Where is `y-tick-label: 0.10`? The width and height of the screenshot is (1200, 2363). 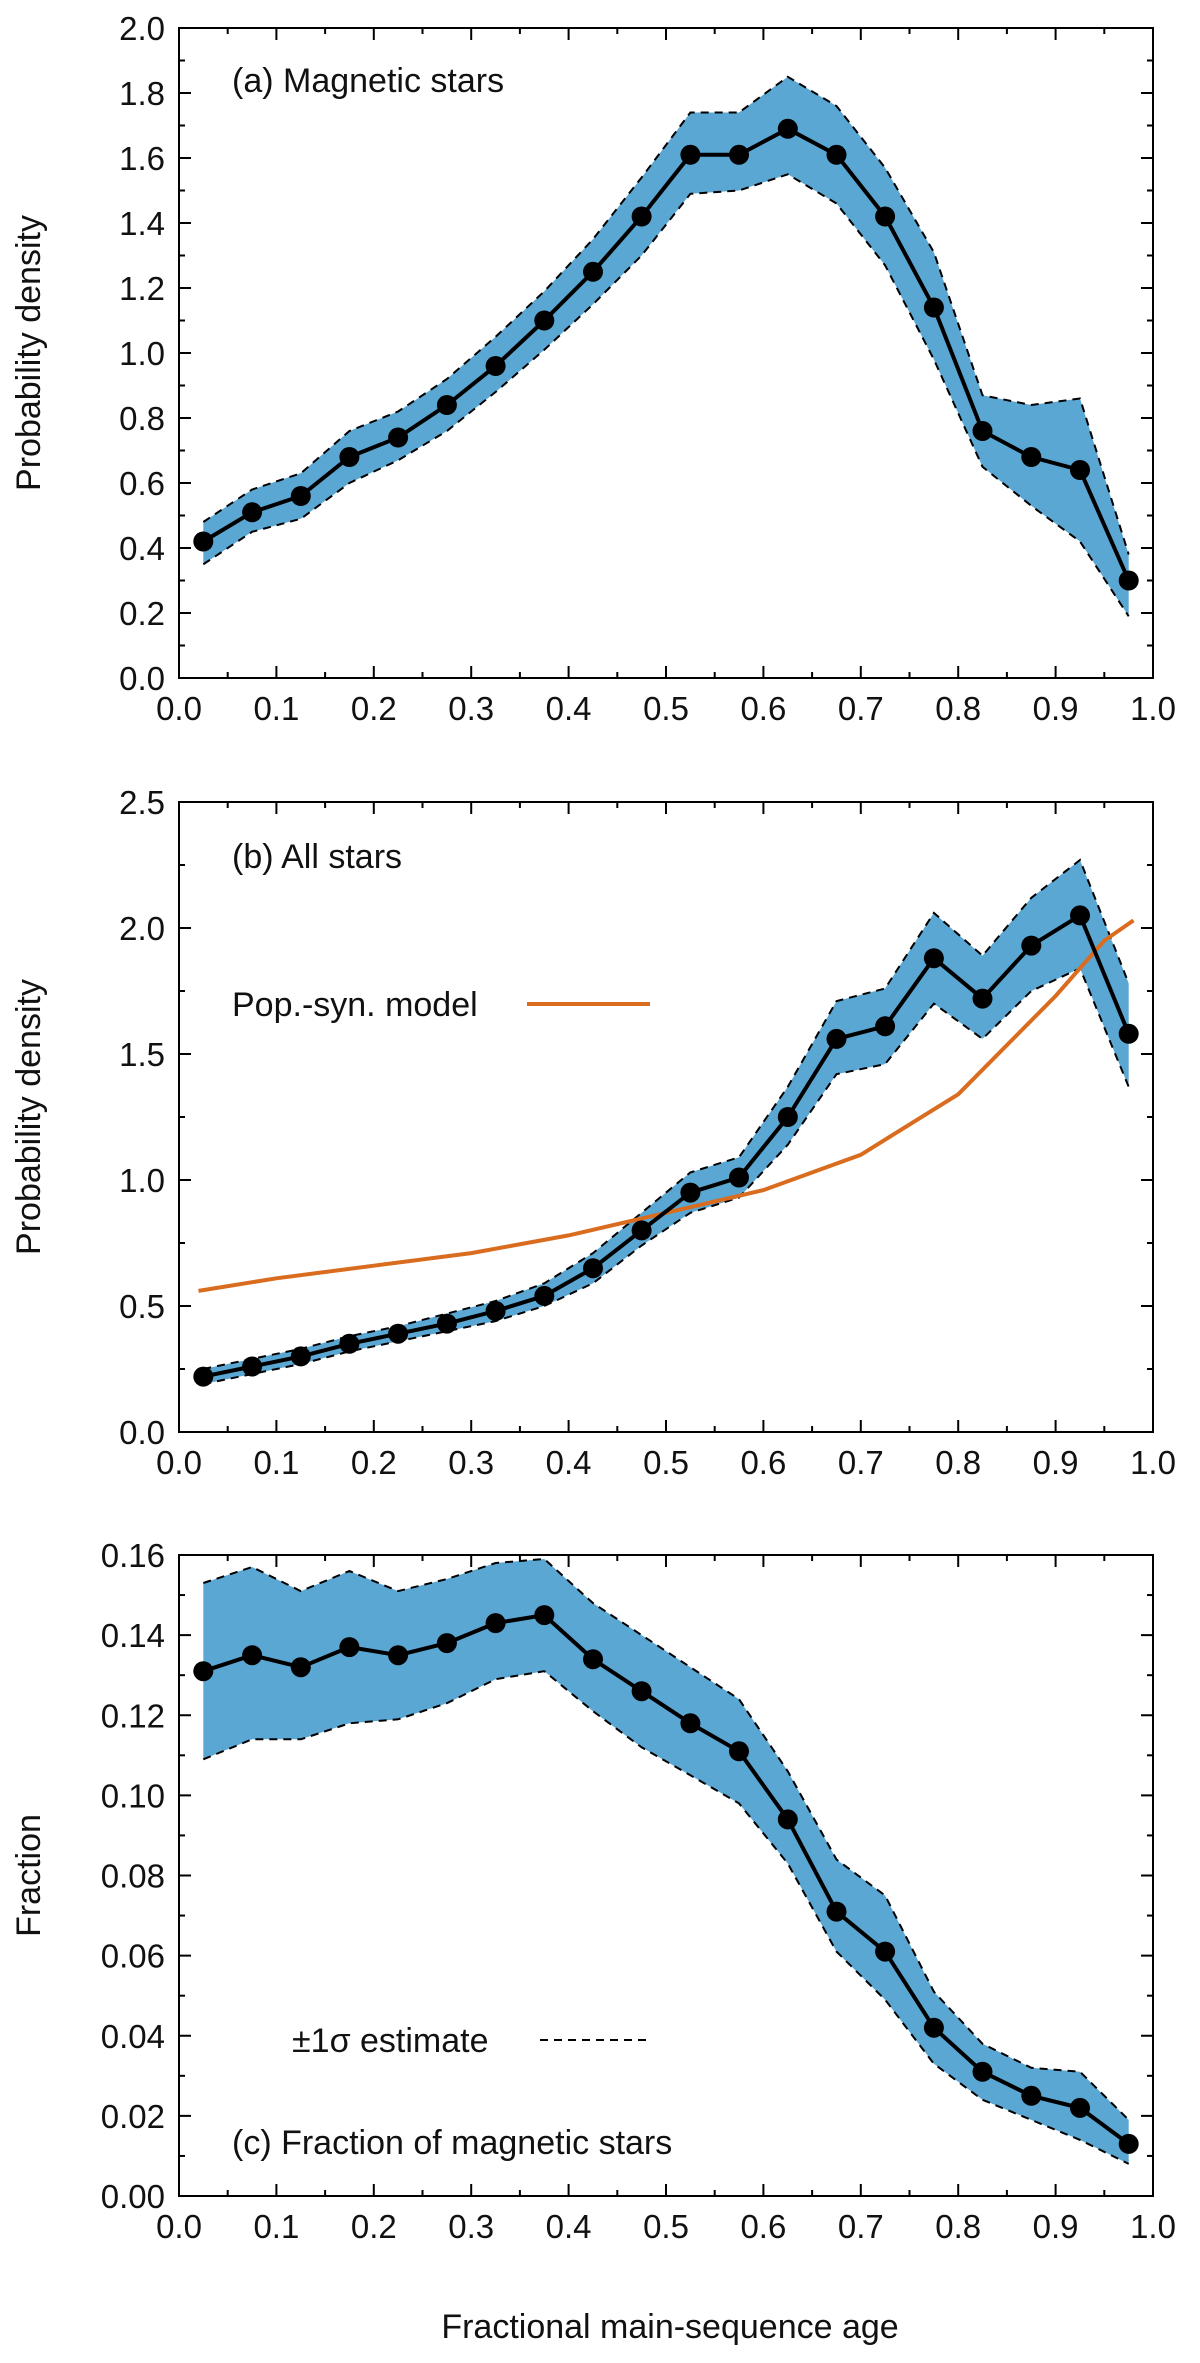
y-tick-label: 0.10 is located at coordinates (133, 1795).